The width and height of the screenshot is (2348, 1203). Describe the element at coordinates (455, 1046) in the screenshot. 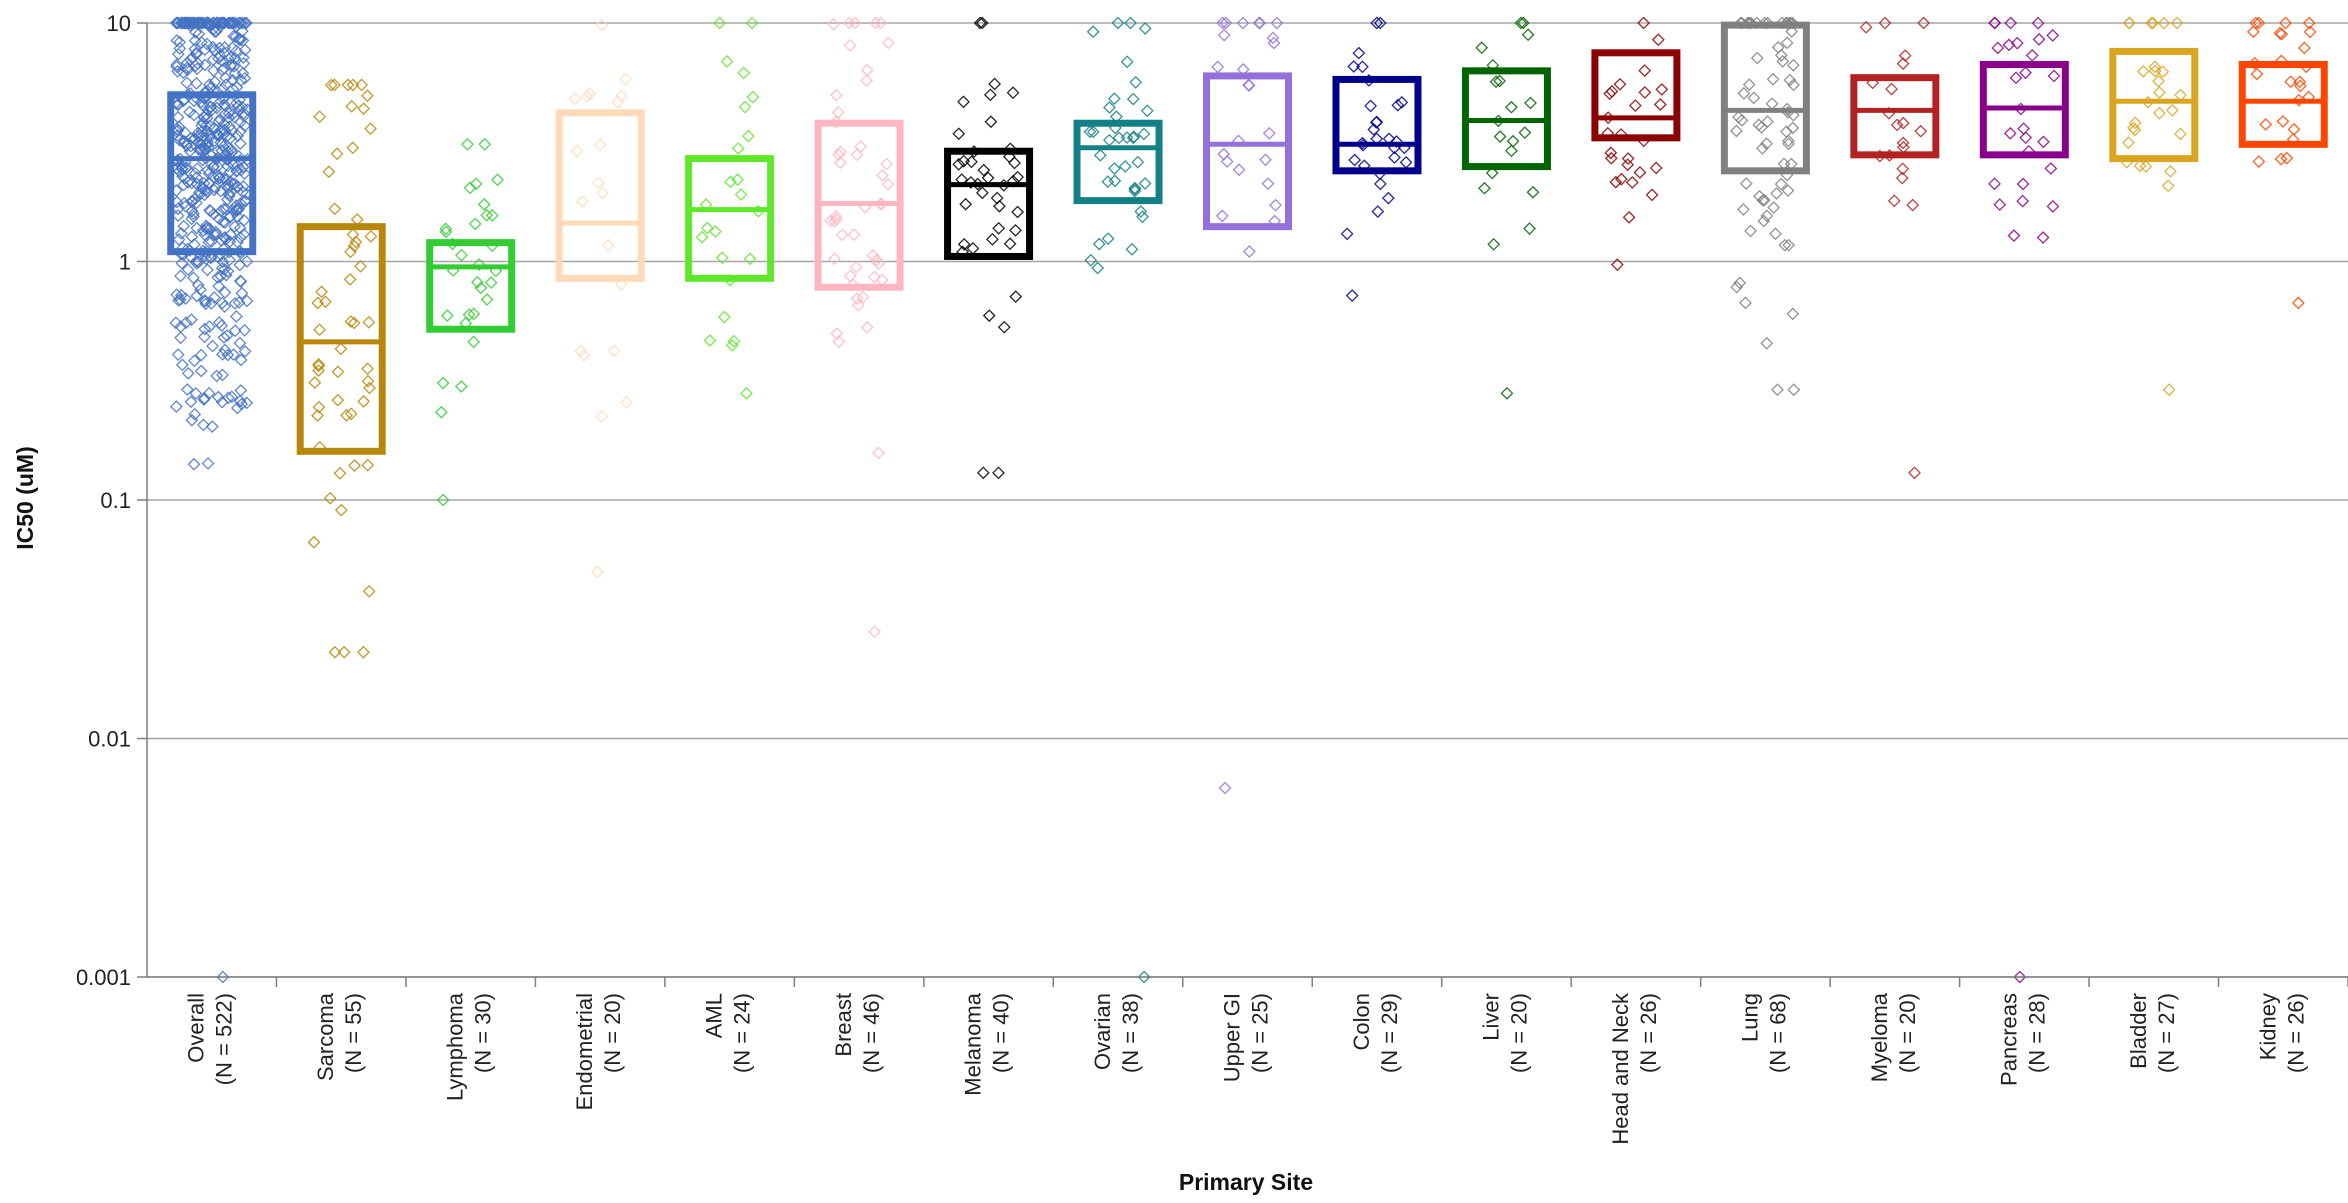

I see `category-name: Lymphoma` at that location.